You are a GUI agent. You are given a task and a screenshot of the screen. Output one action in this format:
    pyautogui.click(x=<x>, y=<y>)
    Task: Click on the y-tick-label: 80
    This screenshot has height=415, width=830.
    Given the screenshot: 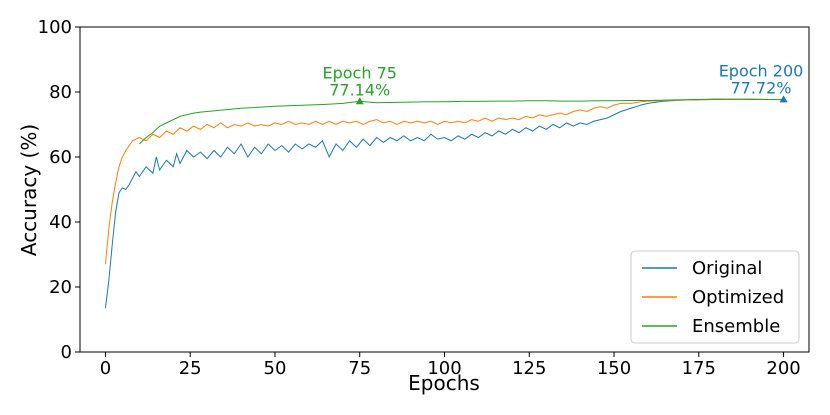 What is the action you would take?
    pyautogui.click(x=60, y=92)
    